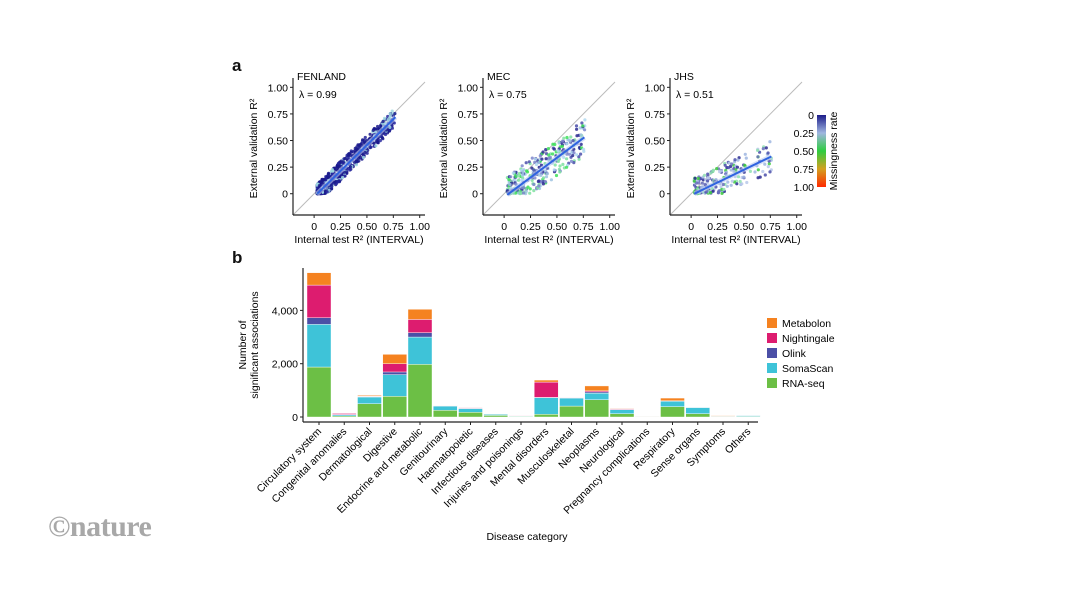  I want to click on y-tick-label: 2,000, so click(285, 365).